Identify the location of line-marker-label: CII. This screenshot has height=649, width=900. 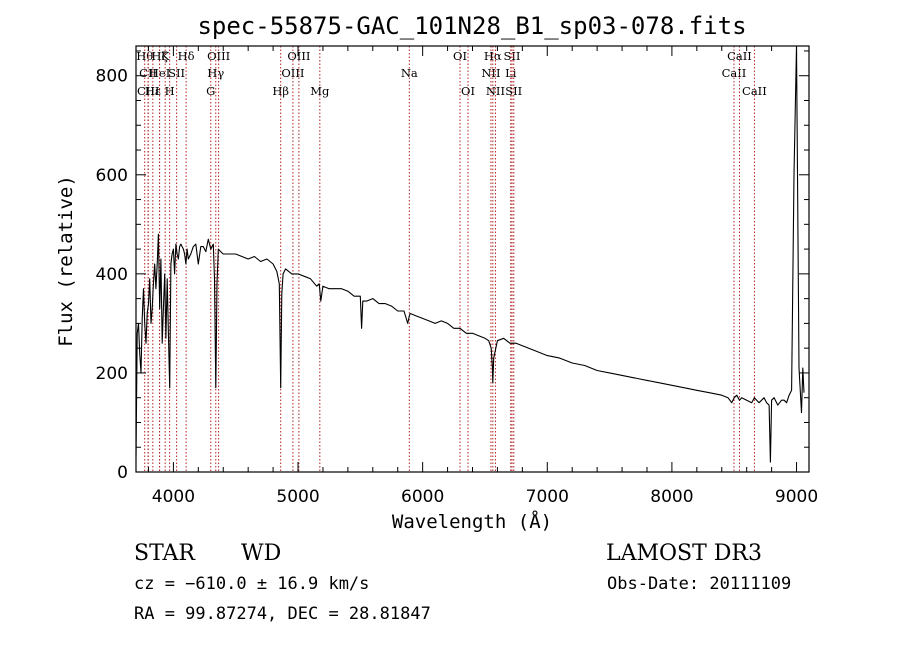
(148, 73).